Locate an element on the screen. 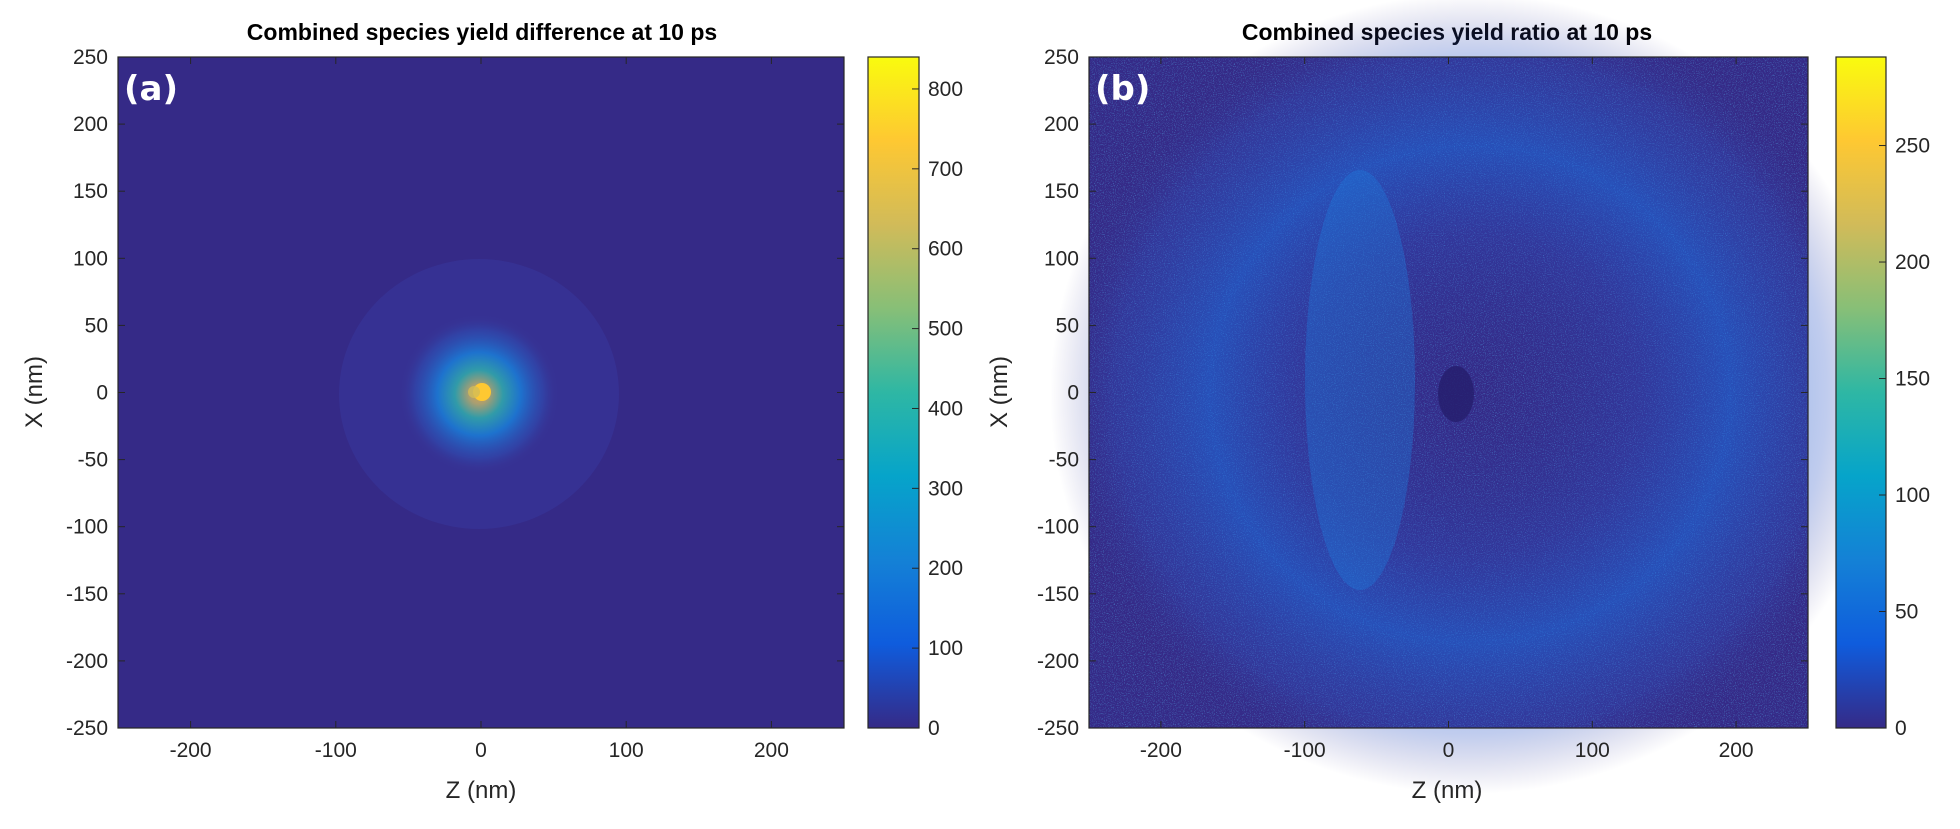 The height and width of the screenshot is (829, 1960). panel-b-ytick-label-6: -50 is located at coordinates (1064, 460).